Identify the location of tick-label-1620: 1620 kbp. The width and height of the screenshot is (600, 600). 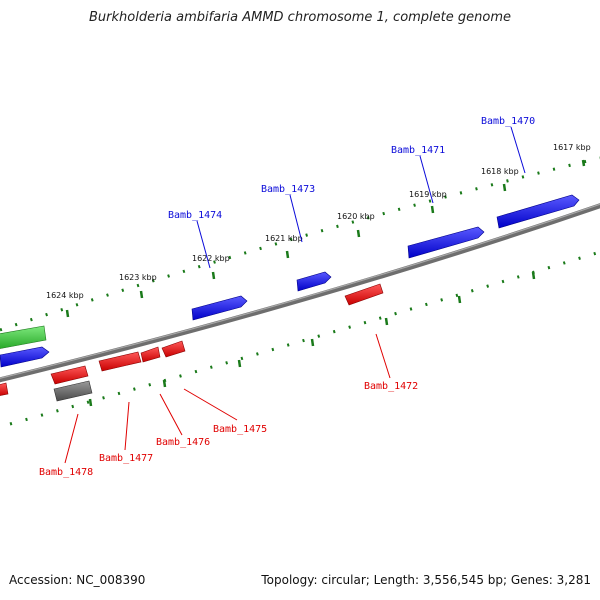
(356, 216).